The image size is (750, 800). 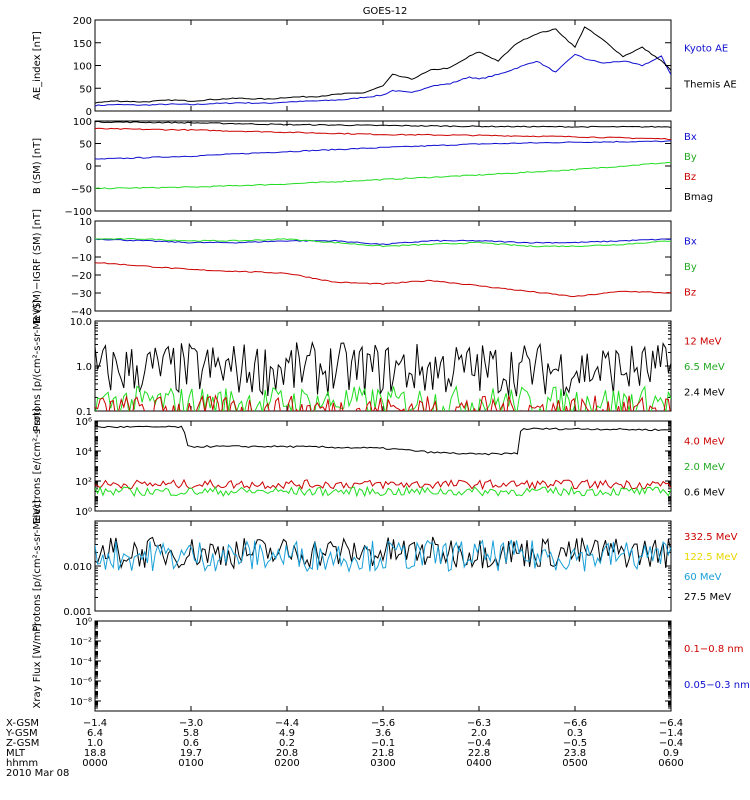 What do you see at coordinates (383, 491) in the screenshot?
I see `series-line-2-0-mev` at bounding box center [383, 491].